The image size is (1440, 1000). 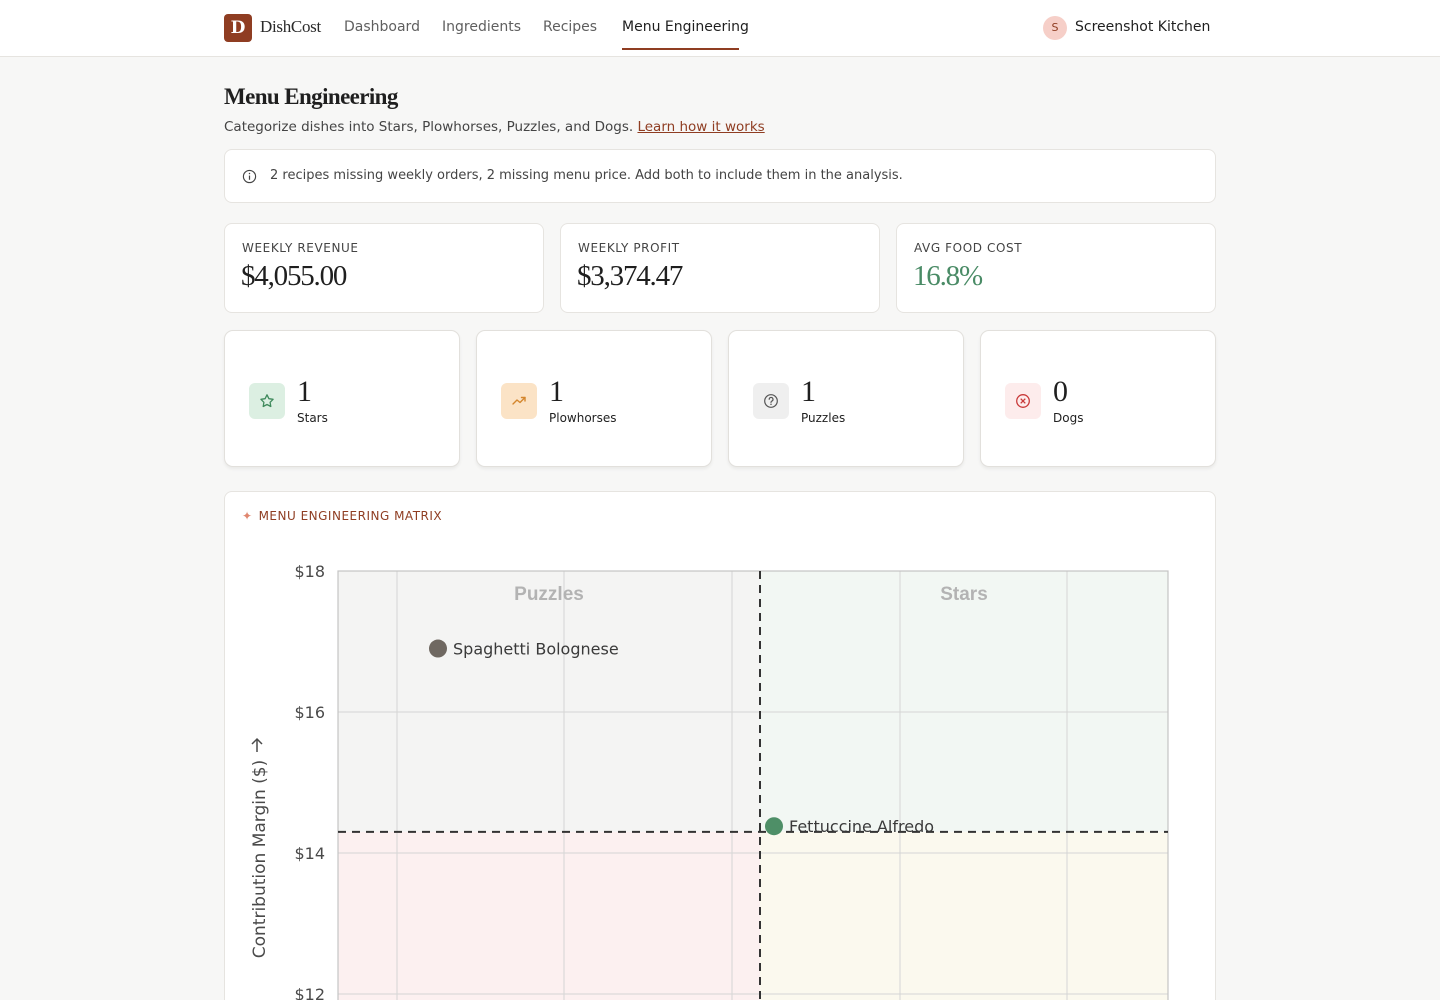 I want to click on x-circle-icon, so click(x=1023, y=401).